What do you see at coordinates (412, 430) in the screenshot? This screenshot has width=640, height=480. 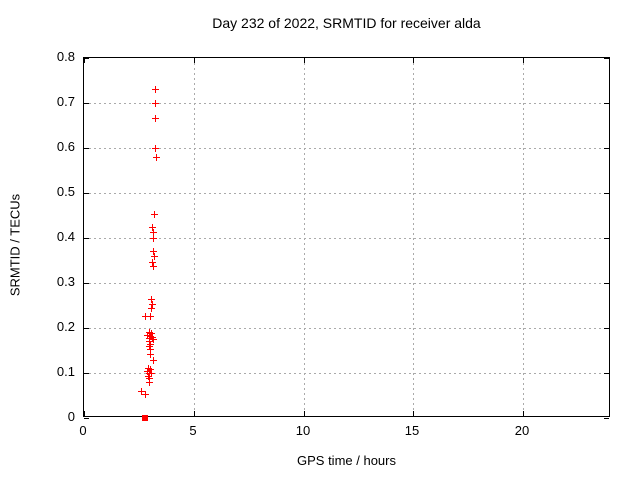 I see `x-tick-label: 15` at bounding box center [412, 430].